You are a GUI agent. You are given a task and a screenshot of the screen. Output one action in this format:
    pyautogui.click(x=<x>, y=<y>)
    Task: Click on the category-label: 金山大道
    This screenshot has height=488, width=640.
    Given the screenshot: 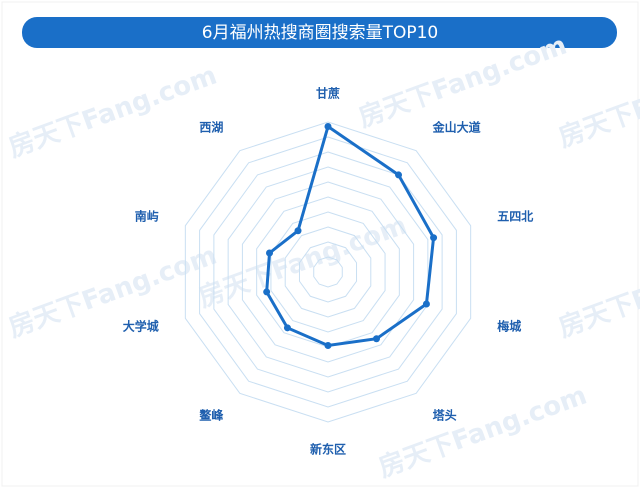 What is the action you would take?
    pyautogui.click(x=456, y=126)
    